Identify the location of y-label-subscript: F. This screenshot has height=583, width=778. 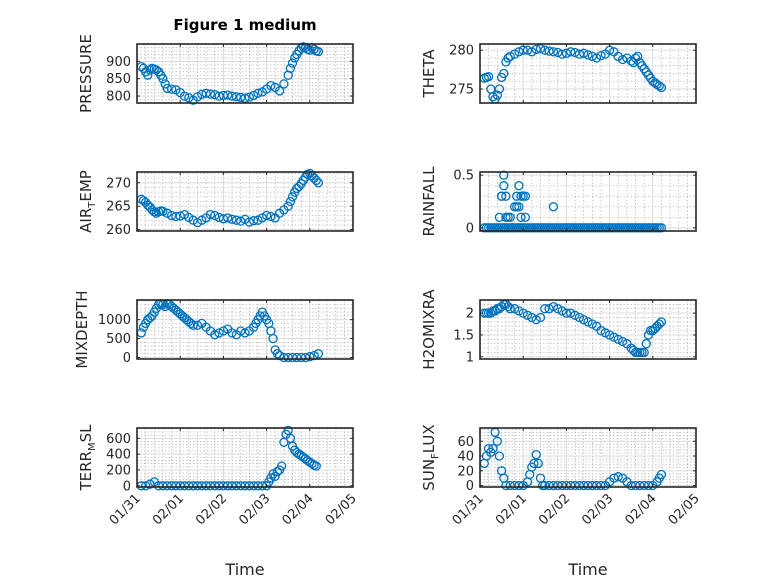
(435, 456).